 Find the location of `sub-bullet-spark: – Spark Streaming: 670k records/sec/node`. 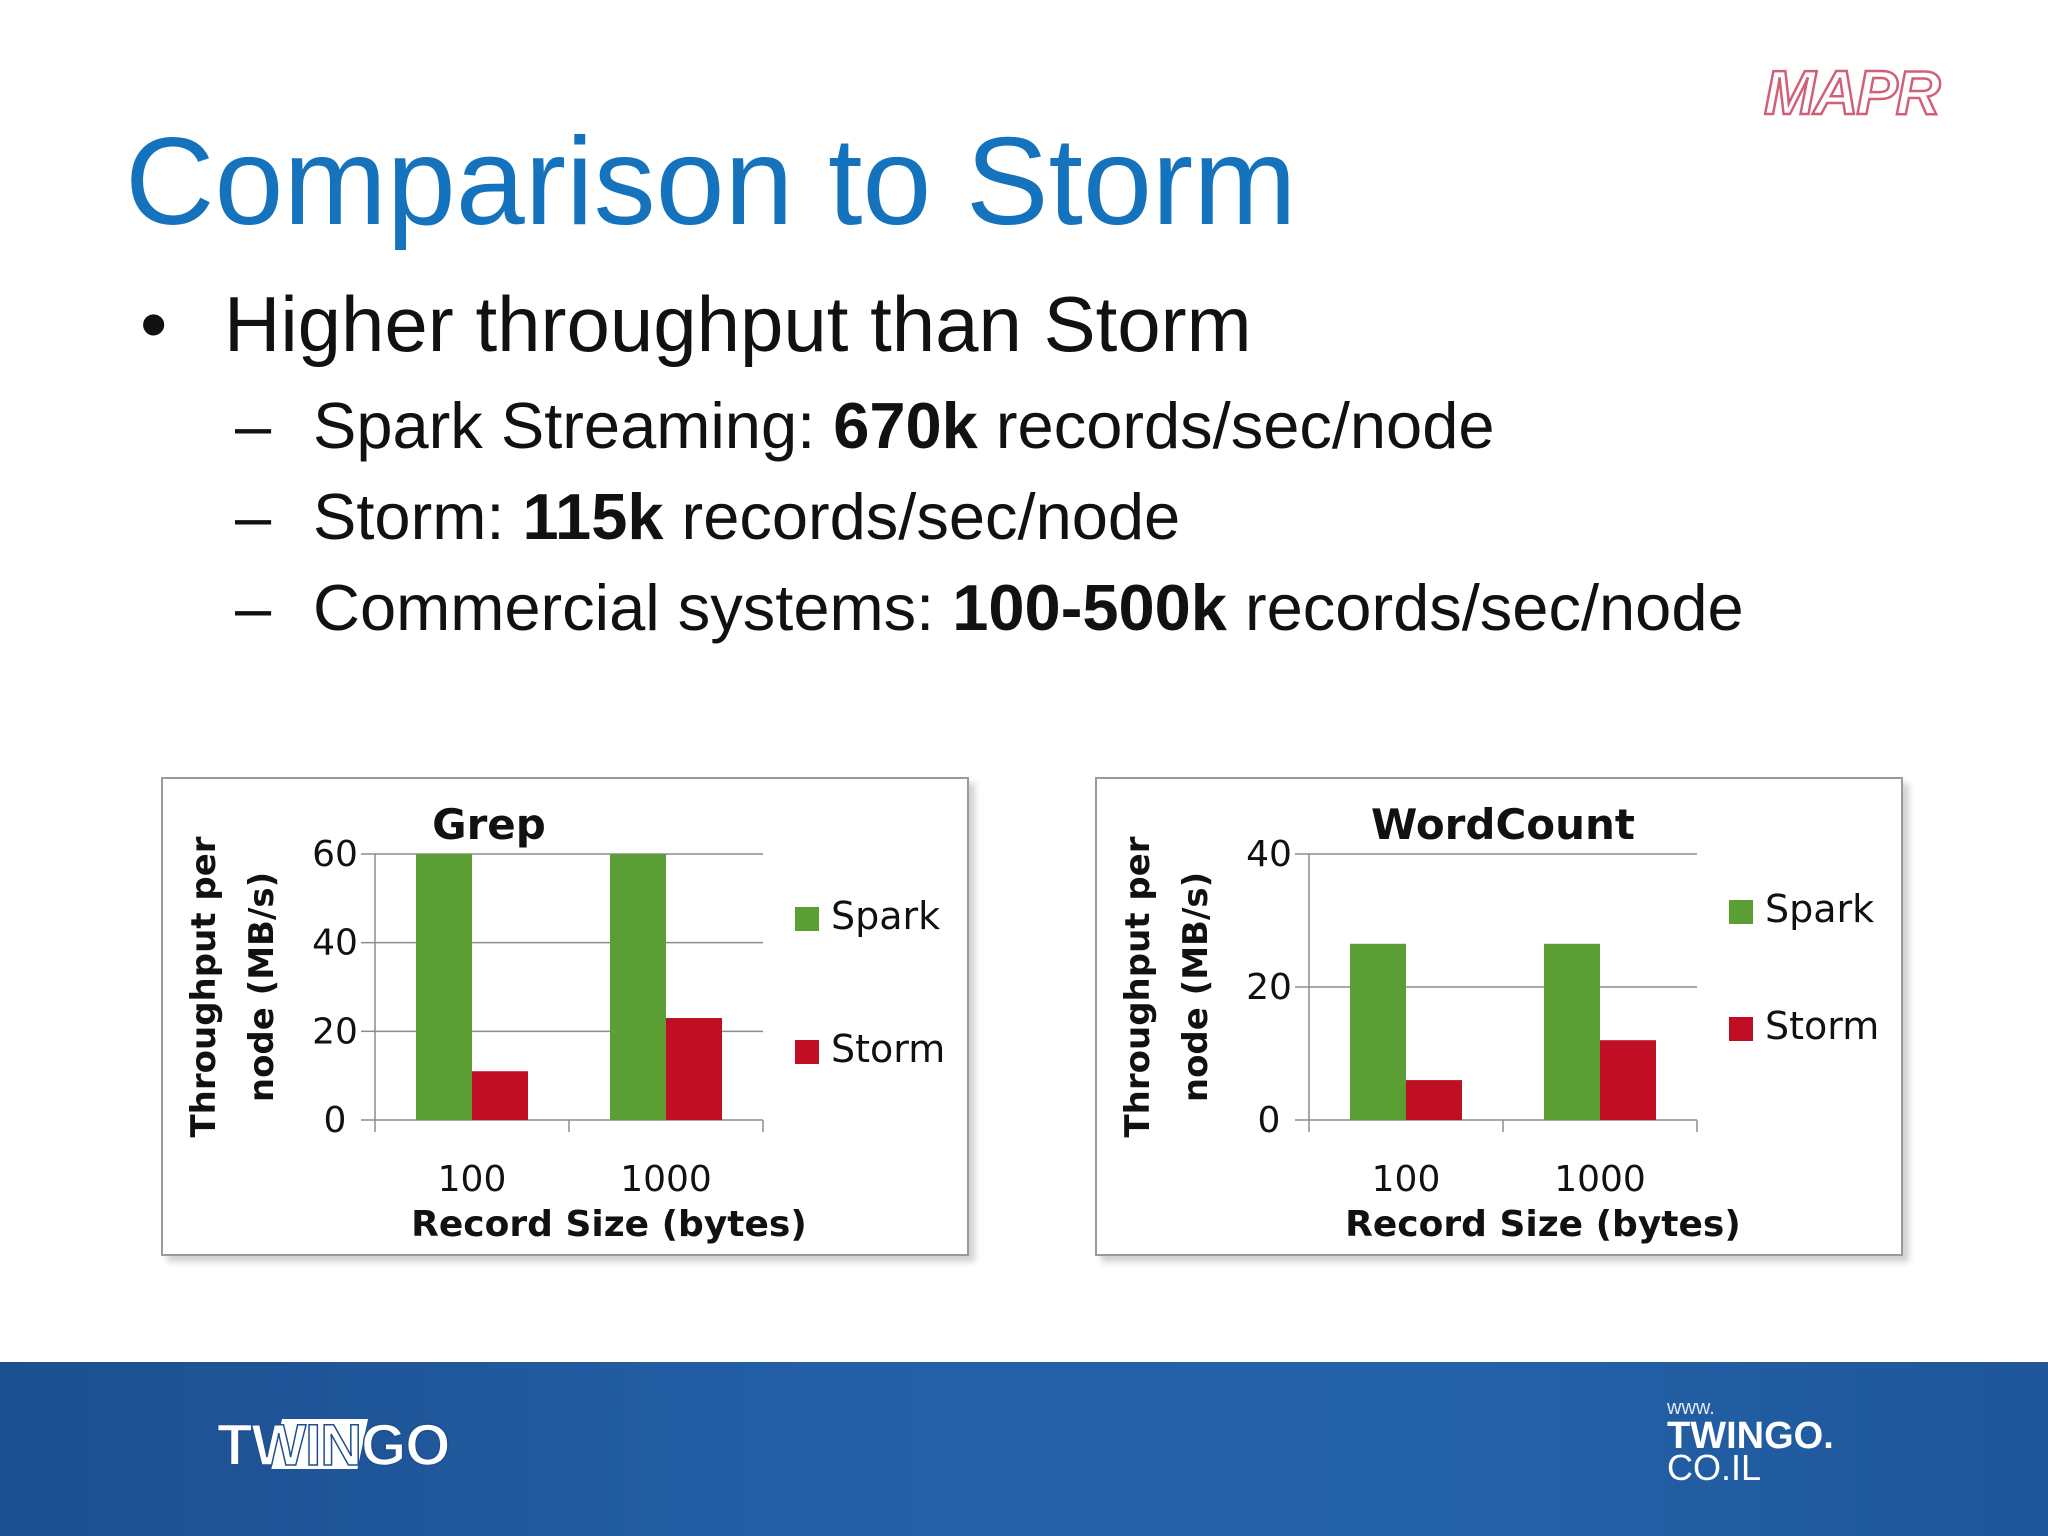

sub-bullet-spark: – Spark Streaming: 670k records/sec/node is located at coordinates (865, 425).